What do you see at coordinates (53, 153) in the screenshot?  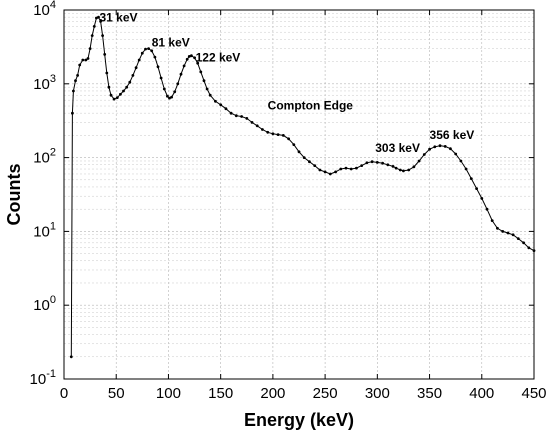 I see `y-tick-exponent: 2` at bounding box center [53, 153].